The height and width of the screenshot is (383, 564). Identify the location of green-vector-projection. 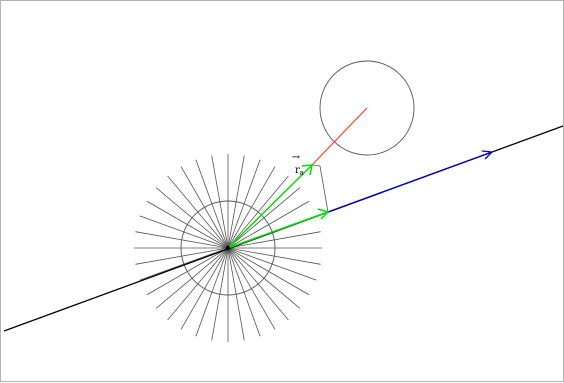
(278, 230).